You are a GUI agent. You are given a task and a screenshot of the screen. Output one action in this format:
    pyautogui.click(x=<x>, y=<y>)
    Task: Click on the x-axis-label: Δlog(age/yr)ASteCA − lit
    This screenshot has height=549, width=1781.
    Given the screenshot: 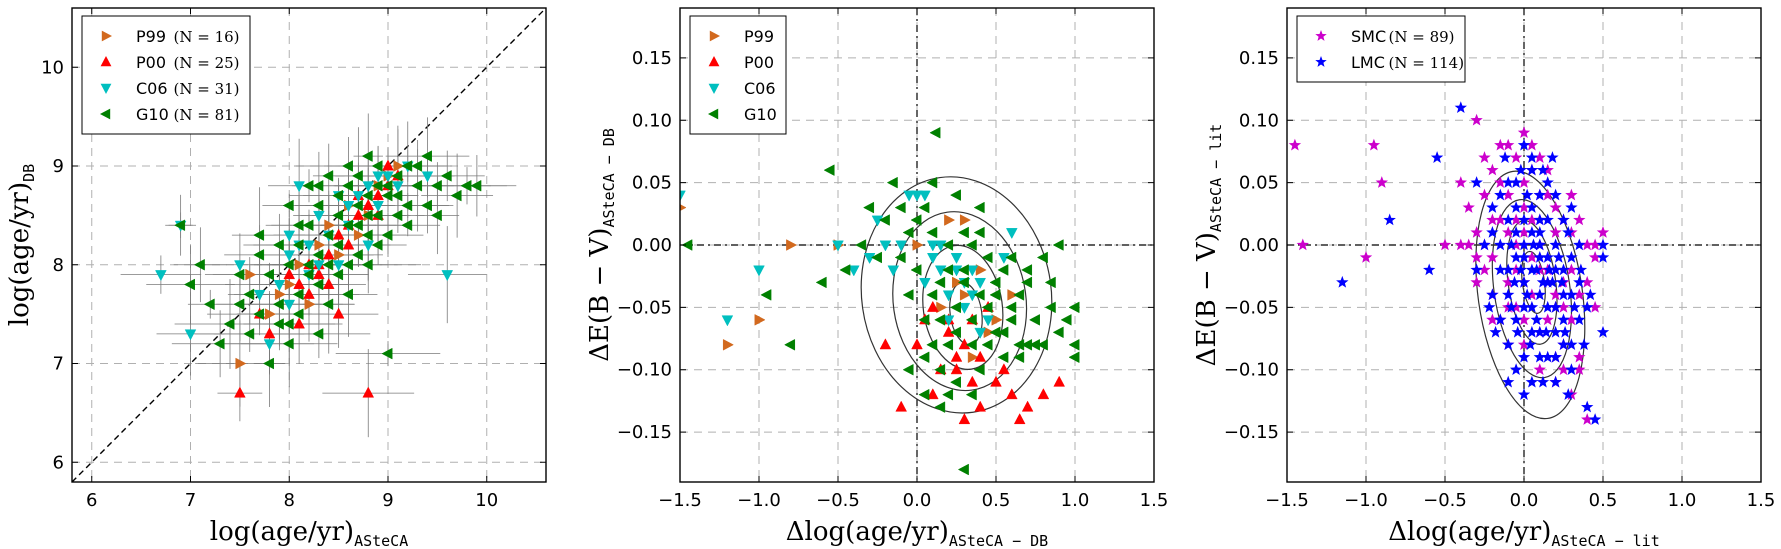 What is the action you would take?
    pyautogui.click(x=1523, y=533)
    